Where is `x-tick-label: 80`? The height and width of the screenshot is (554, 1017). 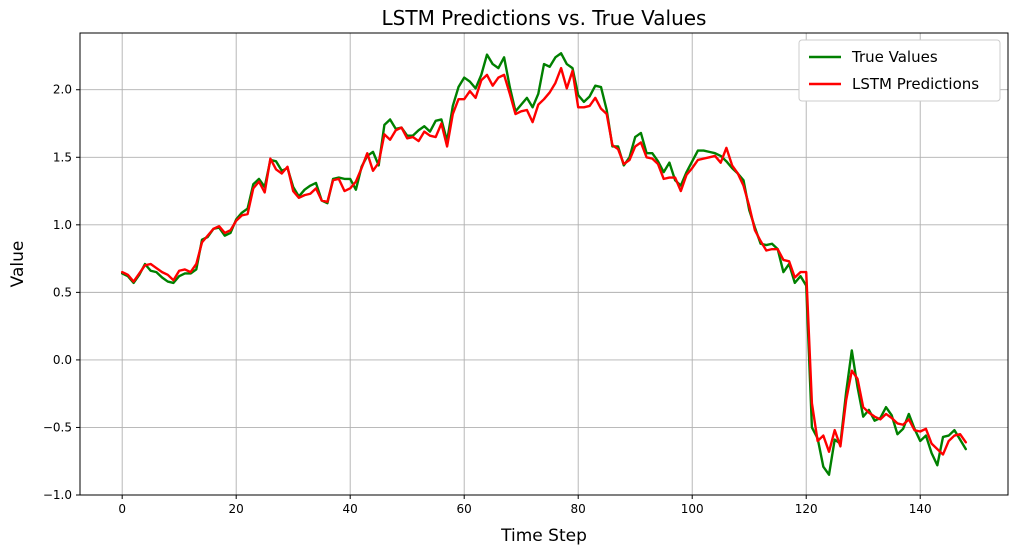
x-tick-label: 80 is located at coordinates (578, 509).